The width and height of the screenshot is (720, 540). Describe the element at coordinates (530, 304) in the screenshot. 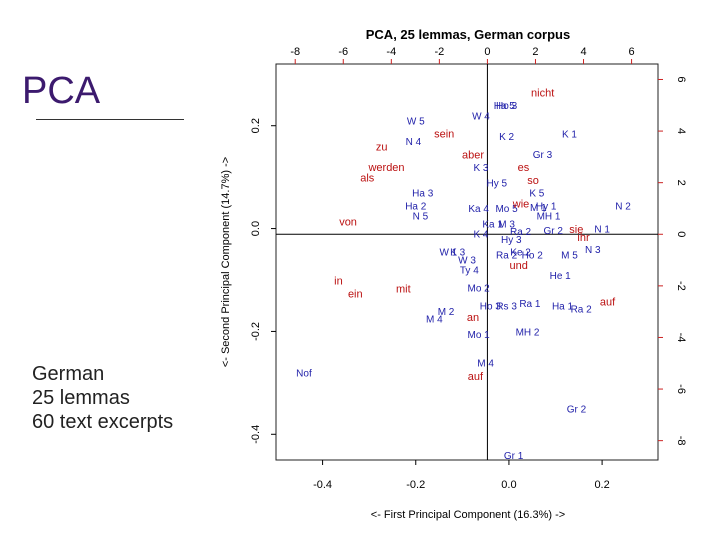

I see `excerpt-point: Ra 1` at that location.